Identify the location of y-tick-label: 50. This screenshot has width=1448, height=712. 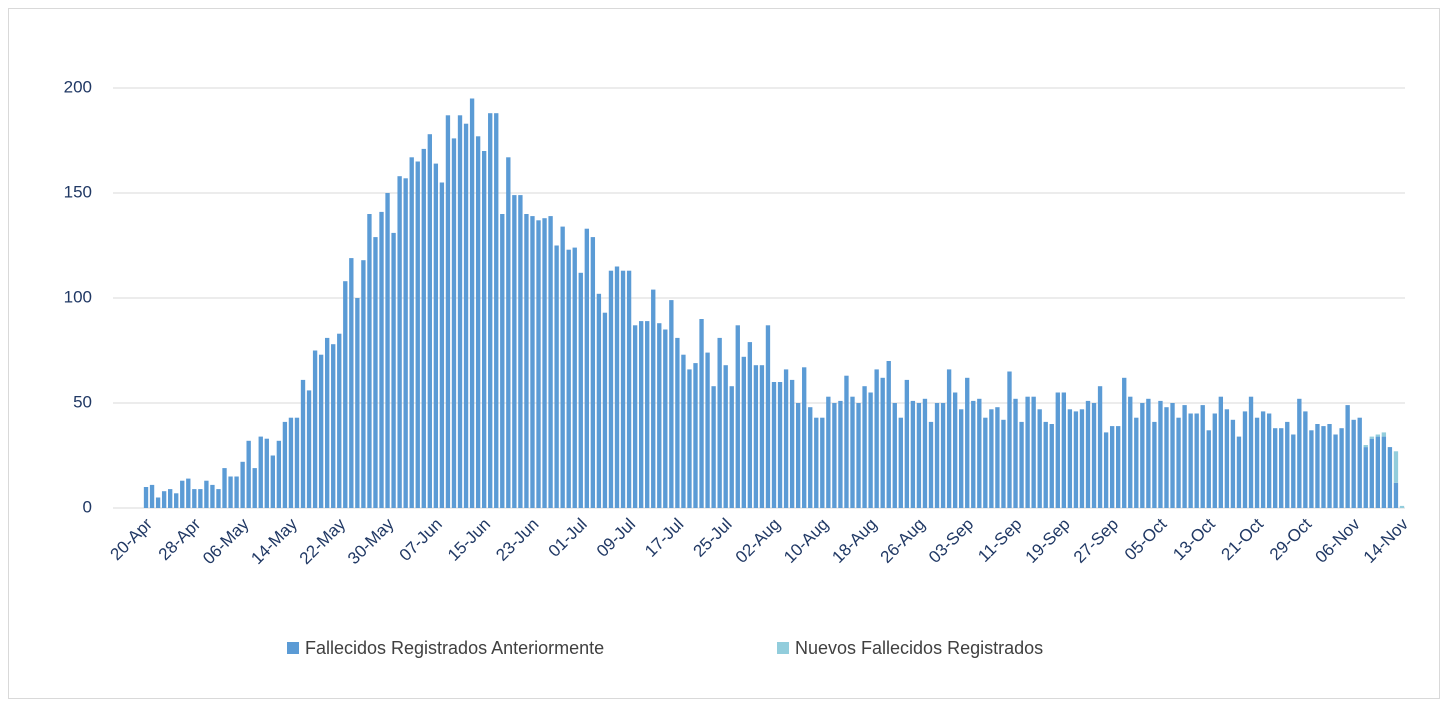
(82, 401).